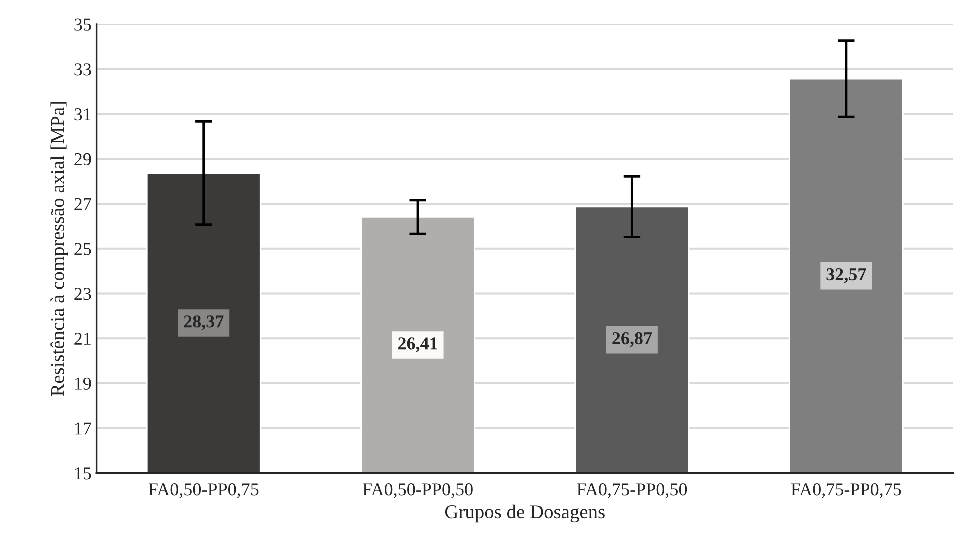 The image size is (968, 544). What do you see at coordinates (846, 276) in the screenshot?
I see `data-label: 32,57` at bounding box center [846, 276].